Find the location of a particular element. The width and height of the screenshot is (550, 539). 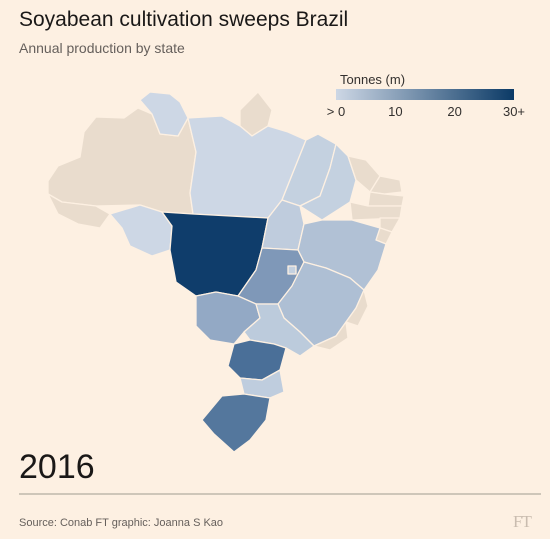

legend-title: Tonnes (m) is located at coordinates (373, 79).